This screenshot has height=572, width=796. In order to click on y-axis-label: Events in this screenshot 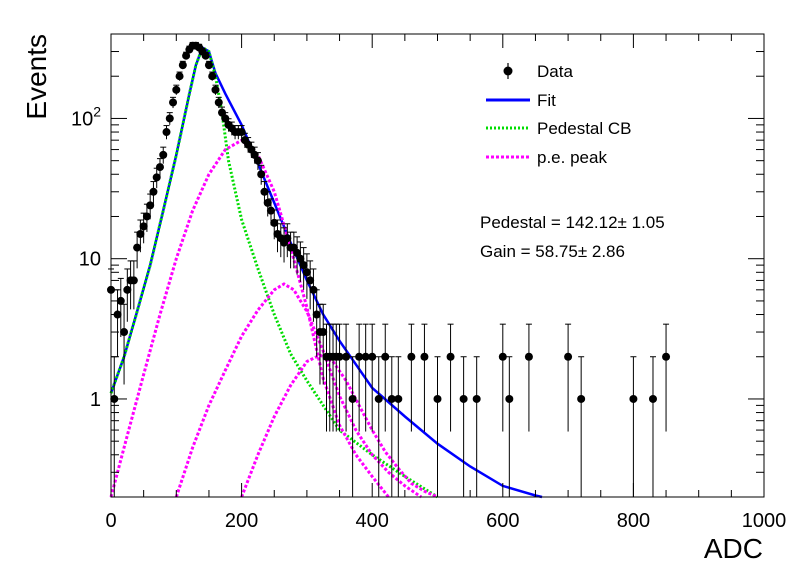, I will do `click(36, 77)`.